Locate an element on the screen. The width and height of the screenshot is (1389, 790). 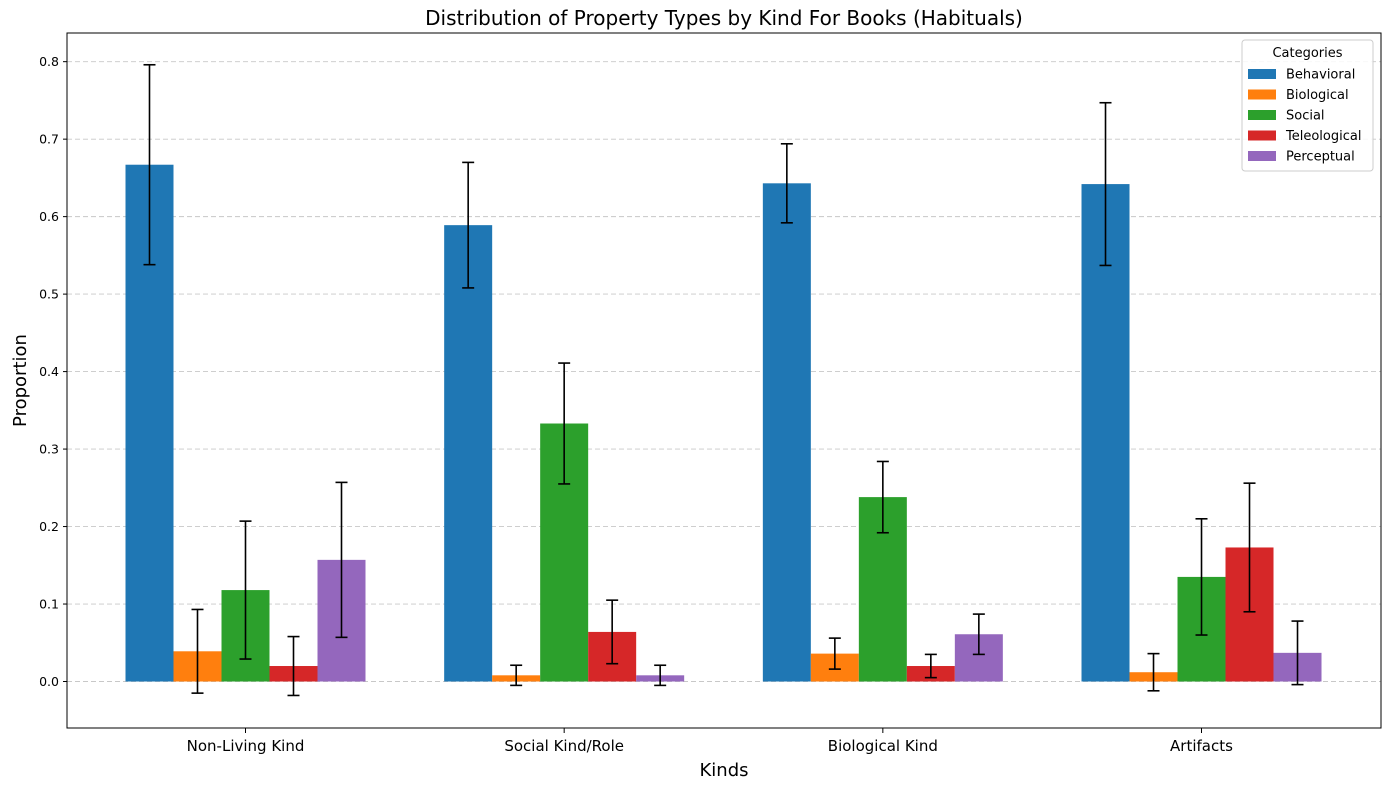
x-tick-label: Artifacts is located at coordinates (1201, 746).